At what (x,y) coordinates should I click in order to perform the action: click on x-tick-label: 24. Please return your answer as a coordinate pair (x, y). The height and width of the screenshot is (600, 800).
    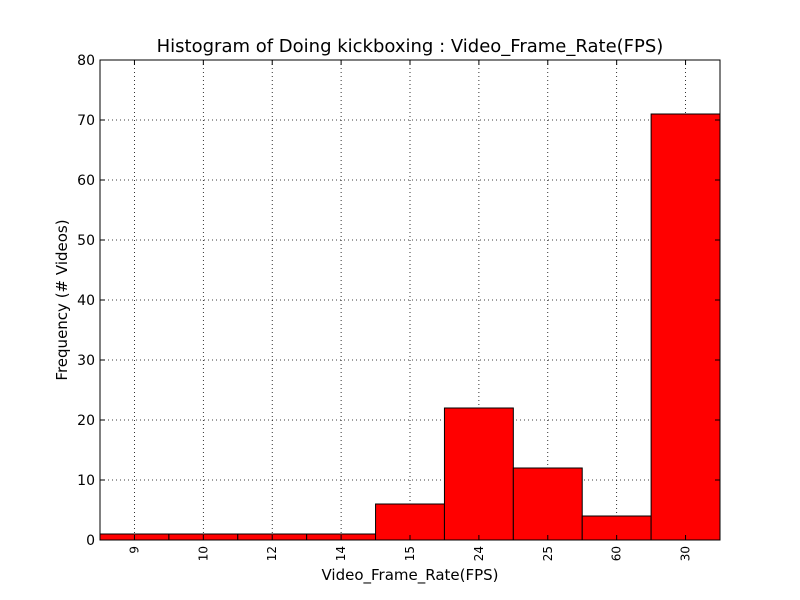
    Looking at the image, I should click on (479, 553).